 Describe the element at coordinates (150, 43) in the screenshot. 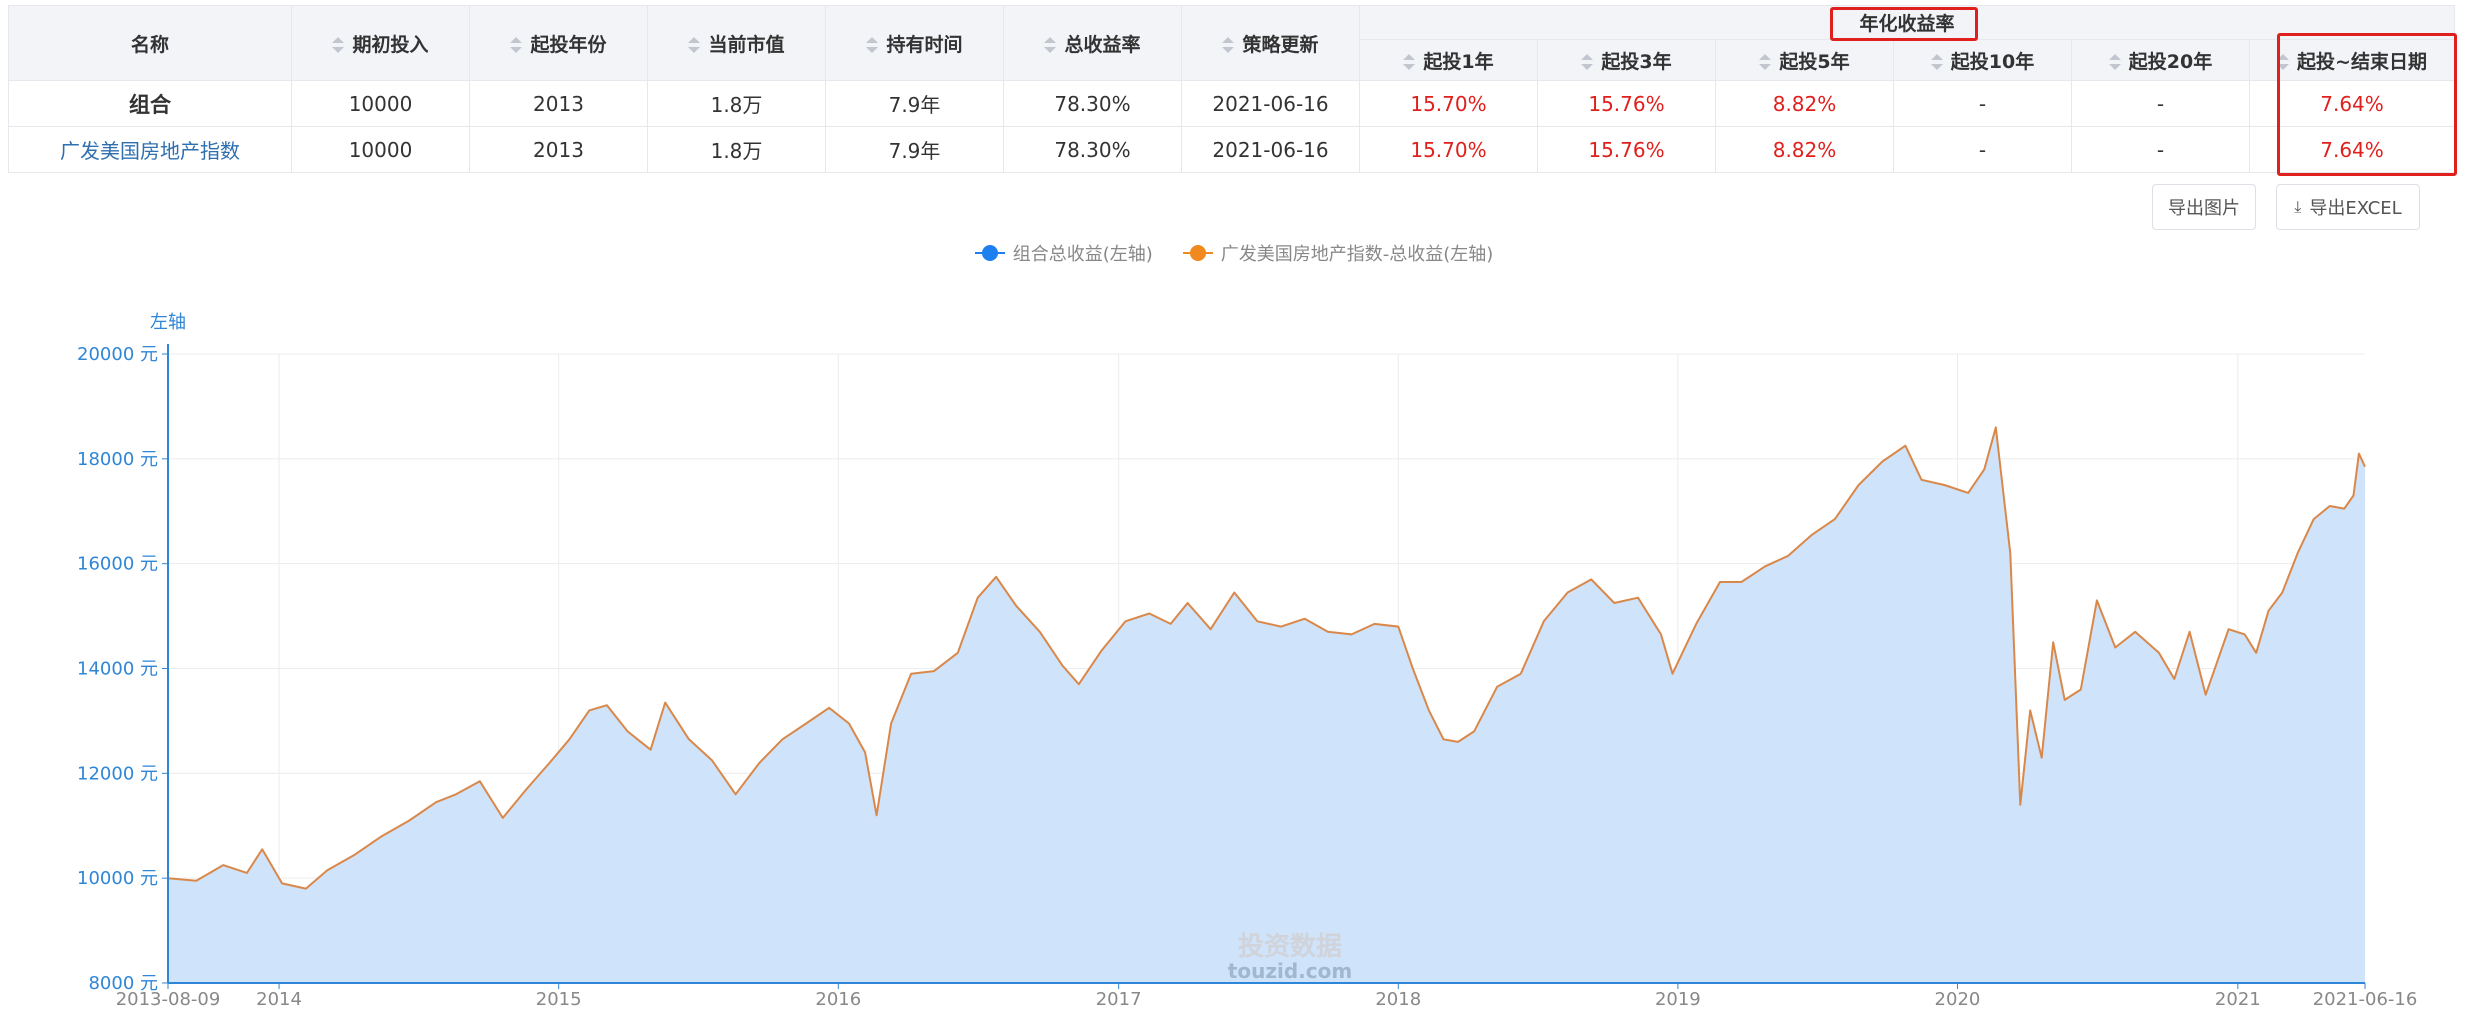

I see `col-name-header: 名称` at that location.